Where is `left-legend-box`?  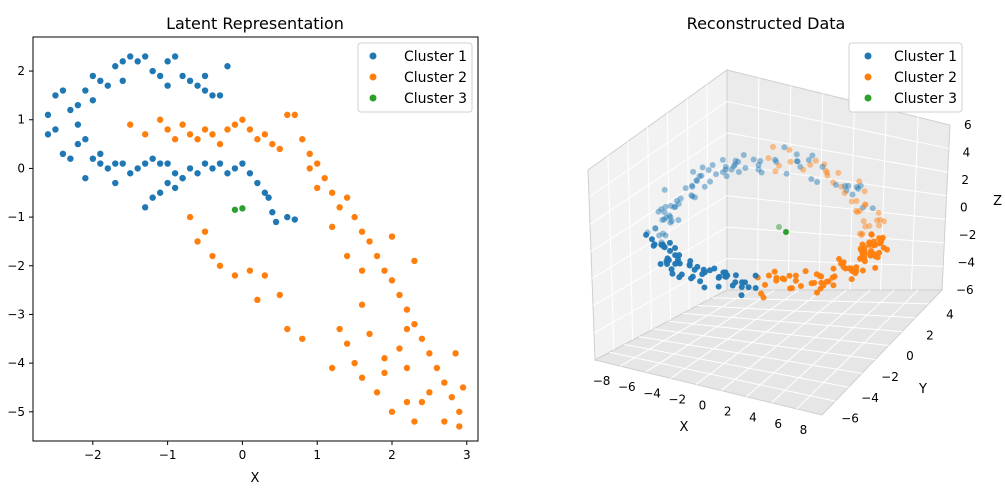 left-legend-box is located at coordinates (415, 77).